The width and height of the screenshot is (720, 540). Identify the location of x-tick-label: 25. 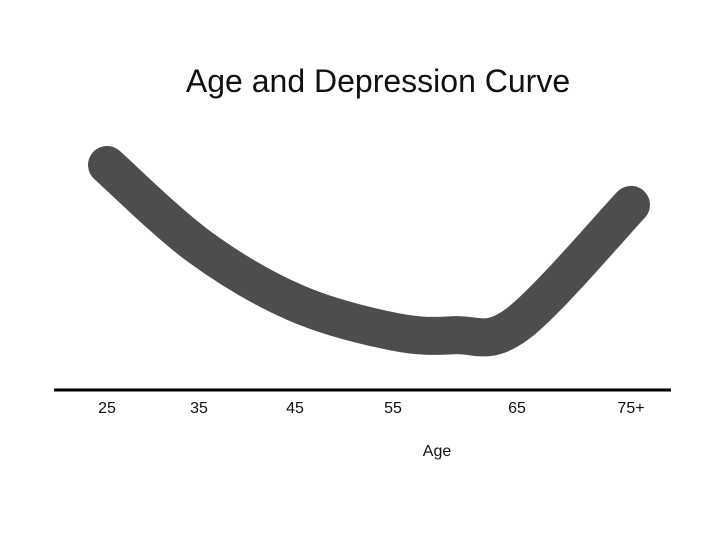
(107, 408).